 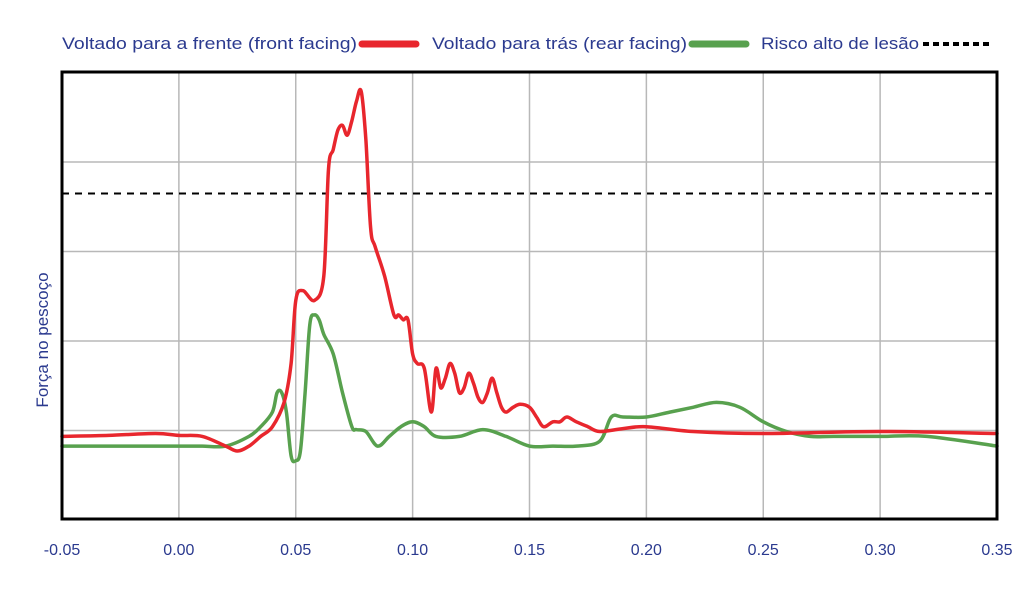 I want to click on legend-item-1: Voltado para a frente (front facing), so click(x=241, y=43).